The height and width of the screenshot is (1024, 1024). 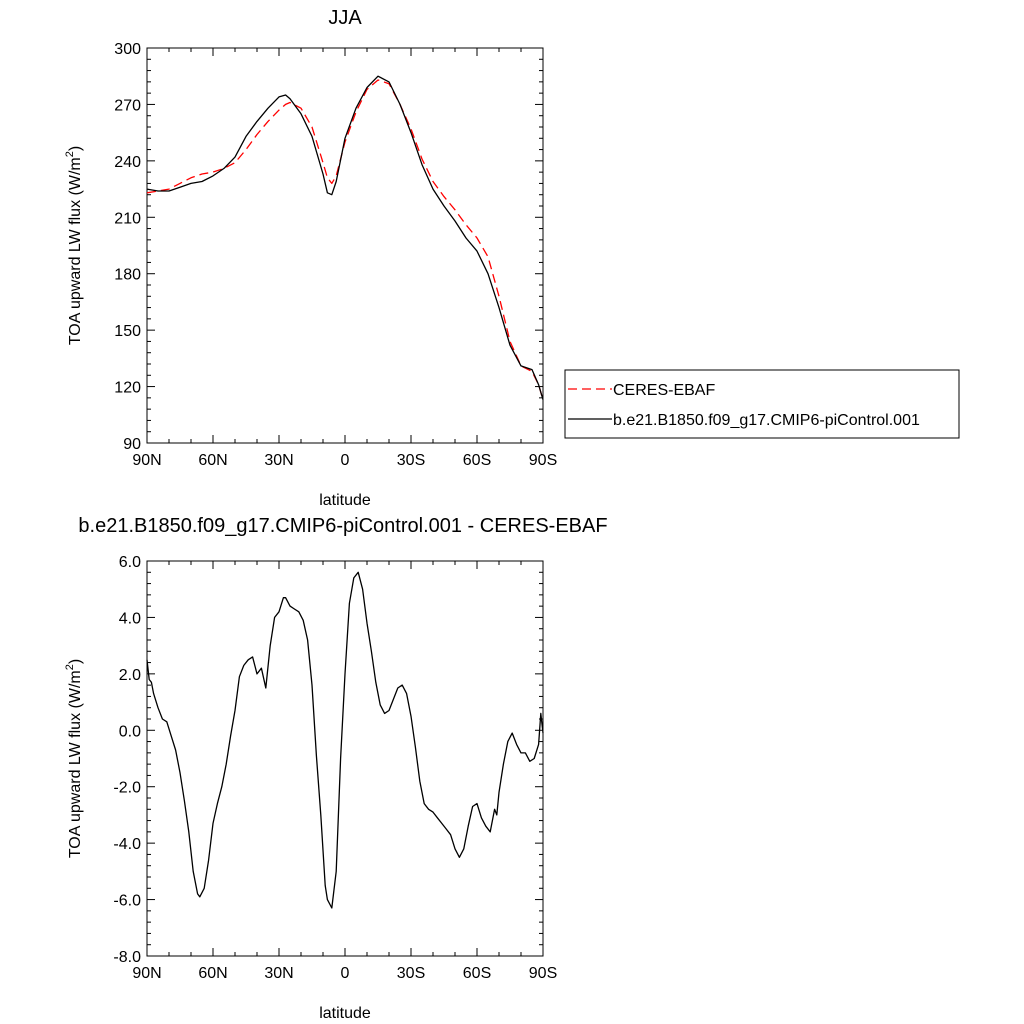 I want to click on y-tick-label: 270, so click(x=127, y=105).